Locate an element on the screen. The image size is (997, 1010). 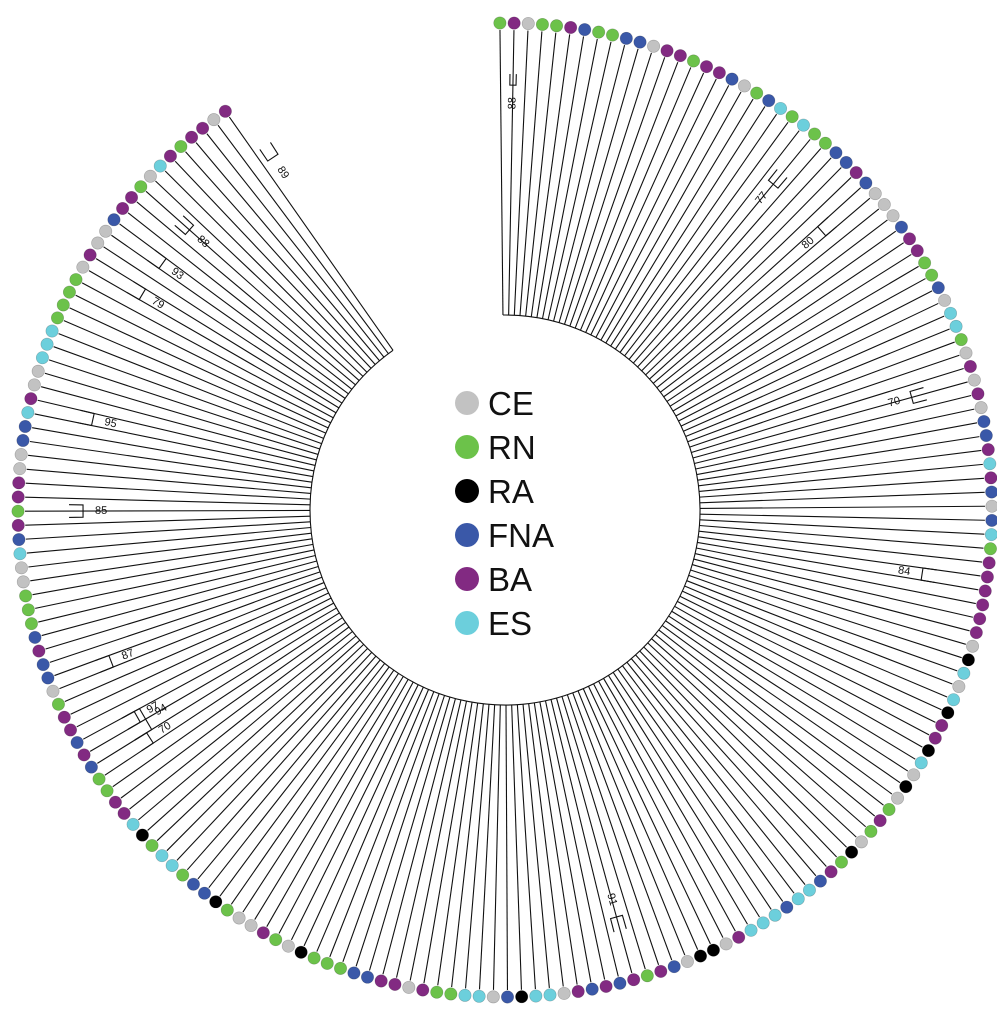
support-value: 97 is located at coordinates (153, 708).